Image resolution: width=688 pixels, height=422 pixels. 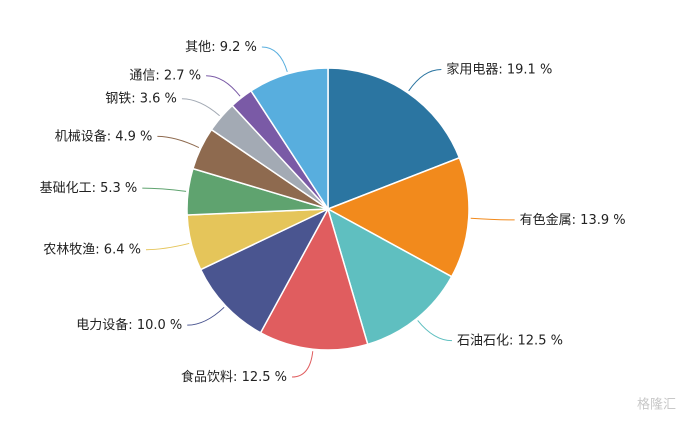 I want to click on slice-label-value: 19.1 %, so click(x=529, y=69).